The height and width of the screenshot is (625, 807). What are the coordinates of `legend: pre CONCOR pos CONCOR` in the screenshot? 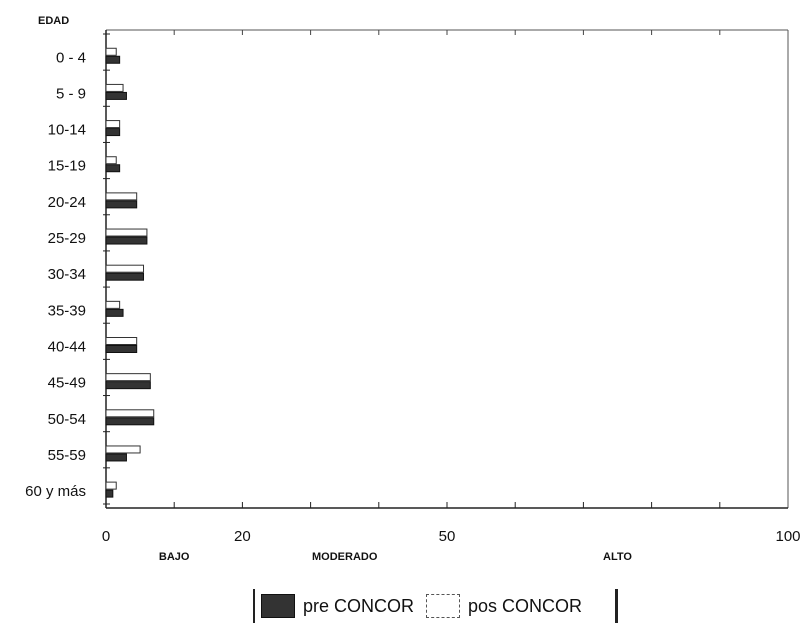 It's located at (435, 606).